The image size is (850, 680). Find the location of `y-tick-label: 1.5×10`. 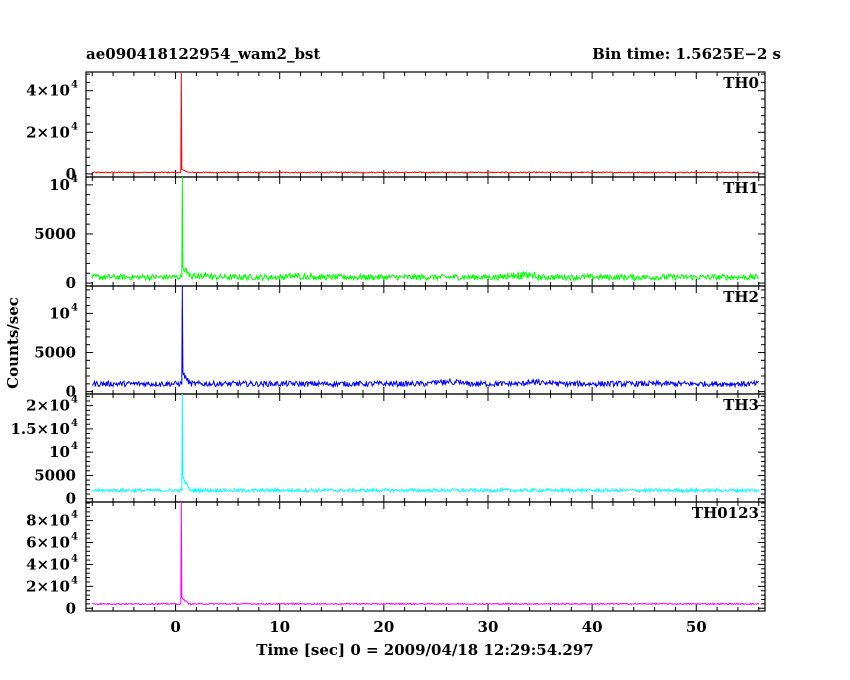

y-tick-label: 1.5×10 is located at coordinates (40, 429).